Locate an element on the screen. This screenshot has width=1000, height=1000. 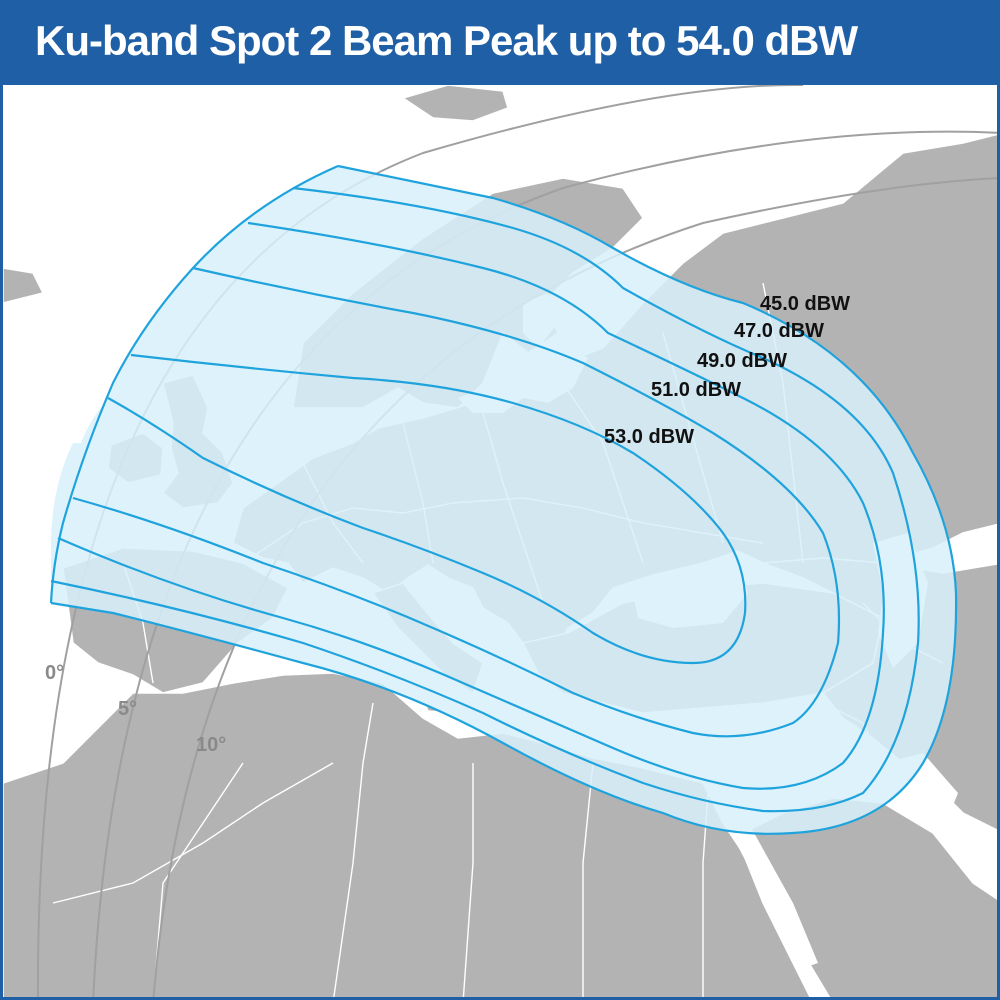
contour-label-49: 49.0 dBW is located at coordinates (742, 361).